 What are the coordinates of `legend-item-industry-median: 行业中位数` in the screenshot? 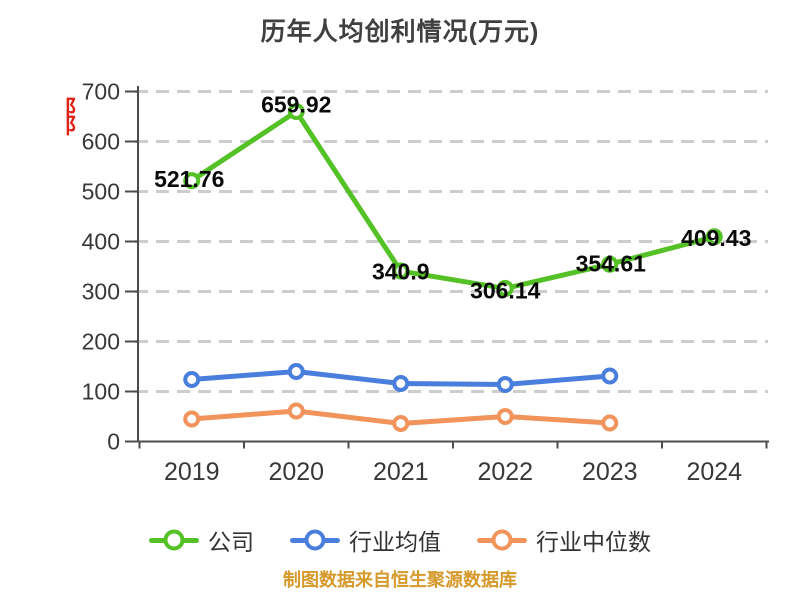 It's located at (564, 540).